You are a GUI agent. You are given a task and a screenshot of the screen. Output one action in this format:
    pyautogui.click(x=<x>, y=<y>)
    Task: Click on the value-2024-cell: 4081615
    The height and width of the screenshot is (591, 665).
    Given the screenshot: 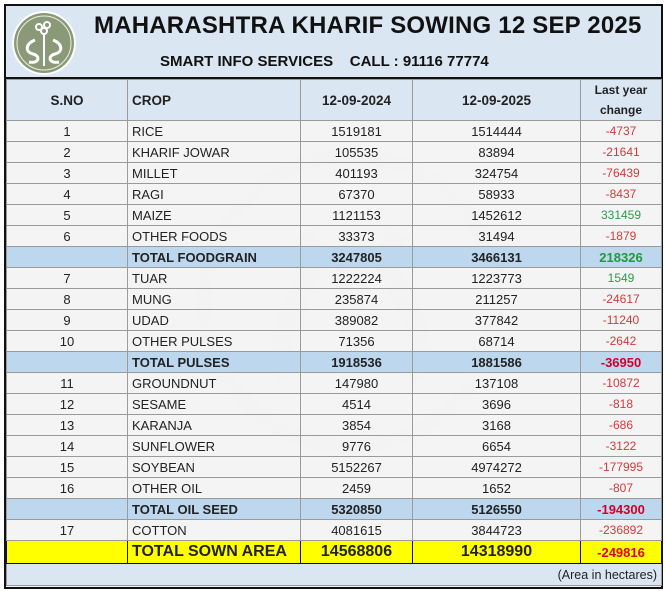 What is the action you would take?
    pyautogui.click(x=356, y=530)
    